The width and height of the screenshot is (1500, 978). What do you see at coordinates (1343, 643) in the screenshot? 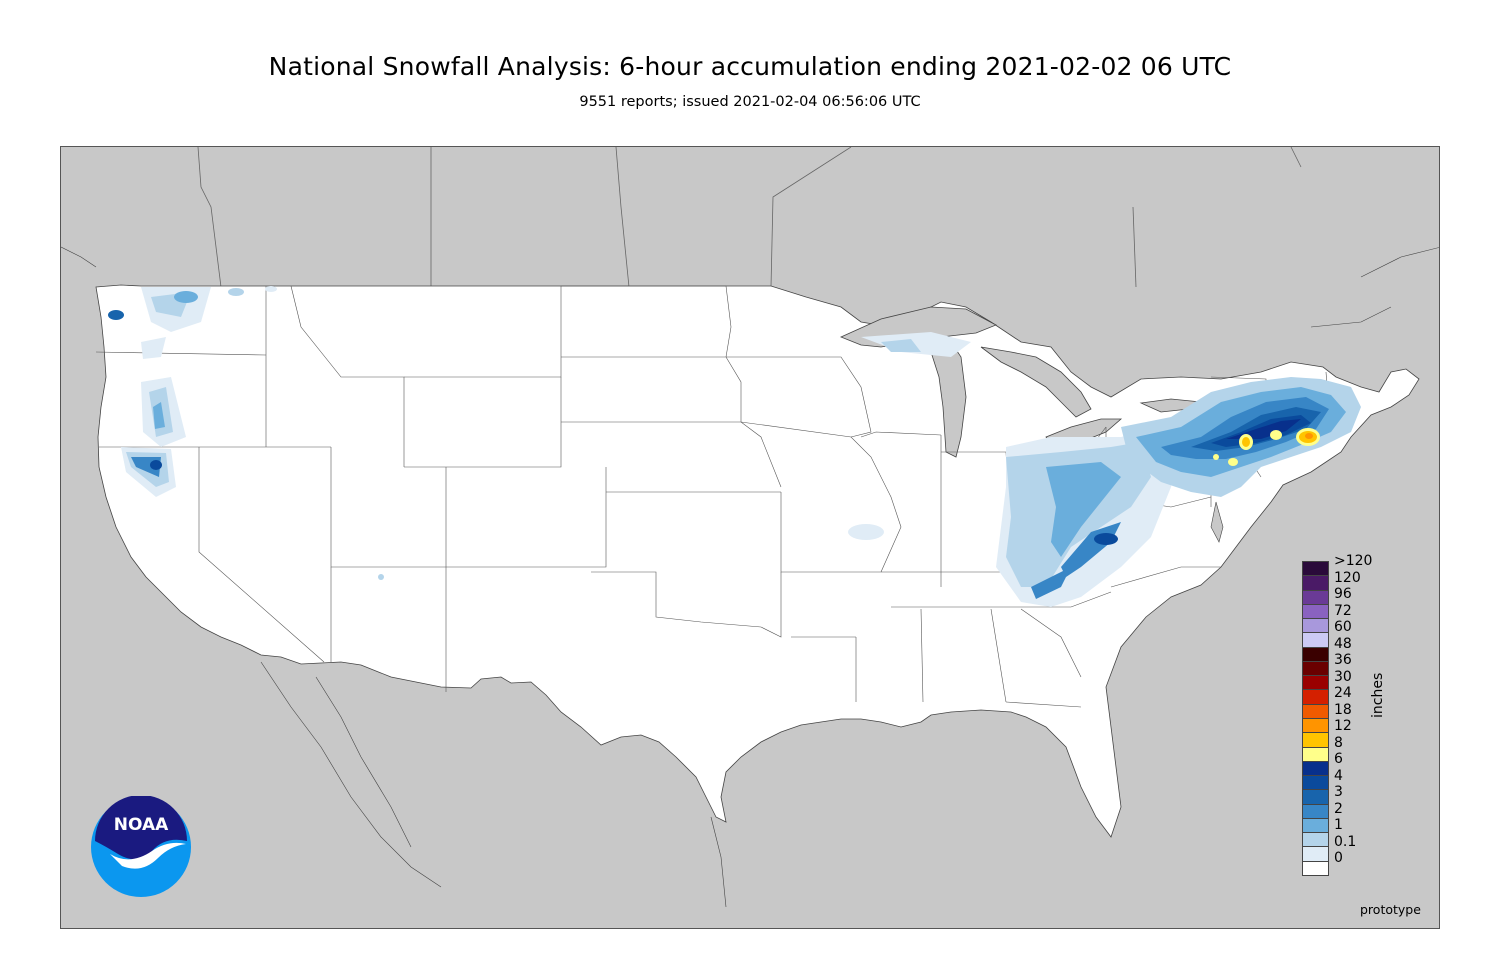
I see `legend-label: 48` at bounding box center [1343, 643].